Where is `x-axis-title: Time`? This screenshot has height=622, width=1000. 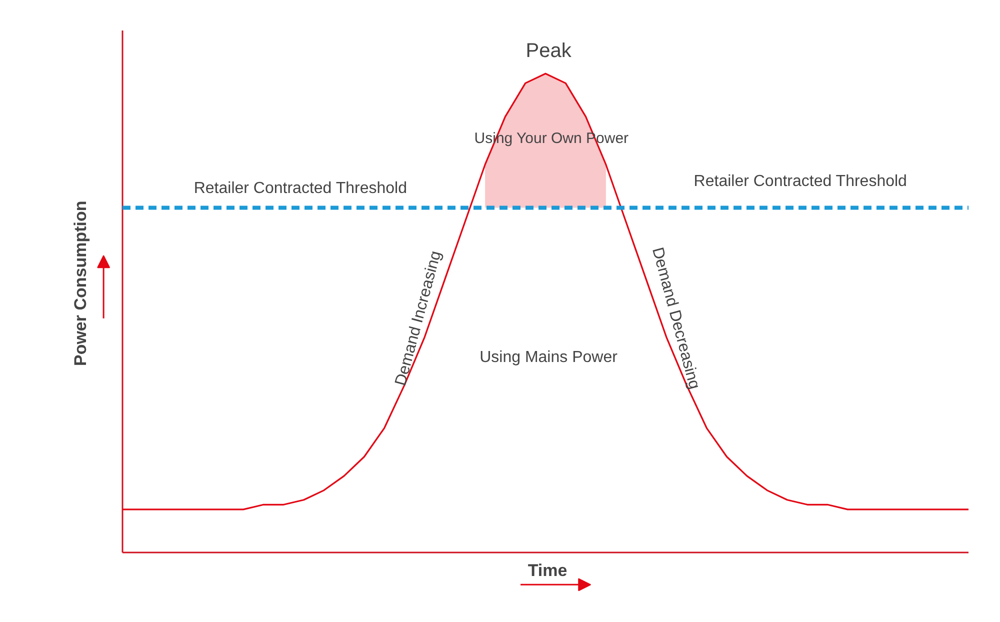 x-axis-title: Time is located at coordinates (548, 570).